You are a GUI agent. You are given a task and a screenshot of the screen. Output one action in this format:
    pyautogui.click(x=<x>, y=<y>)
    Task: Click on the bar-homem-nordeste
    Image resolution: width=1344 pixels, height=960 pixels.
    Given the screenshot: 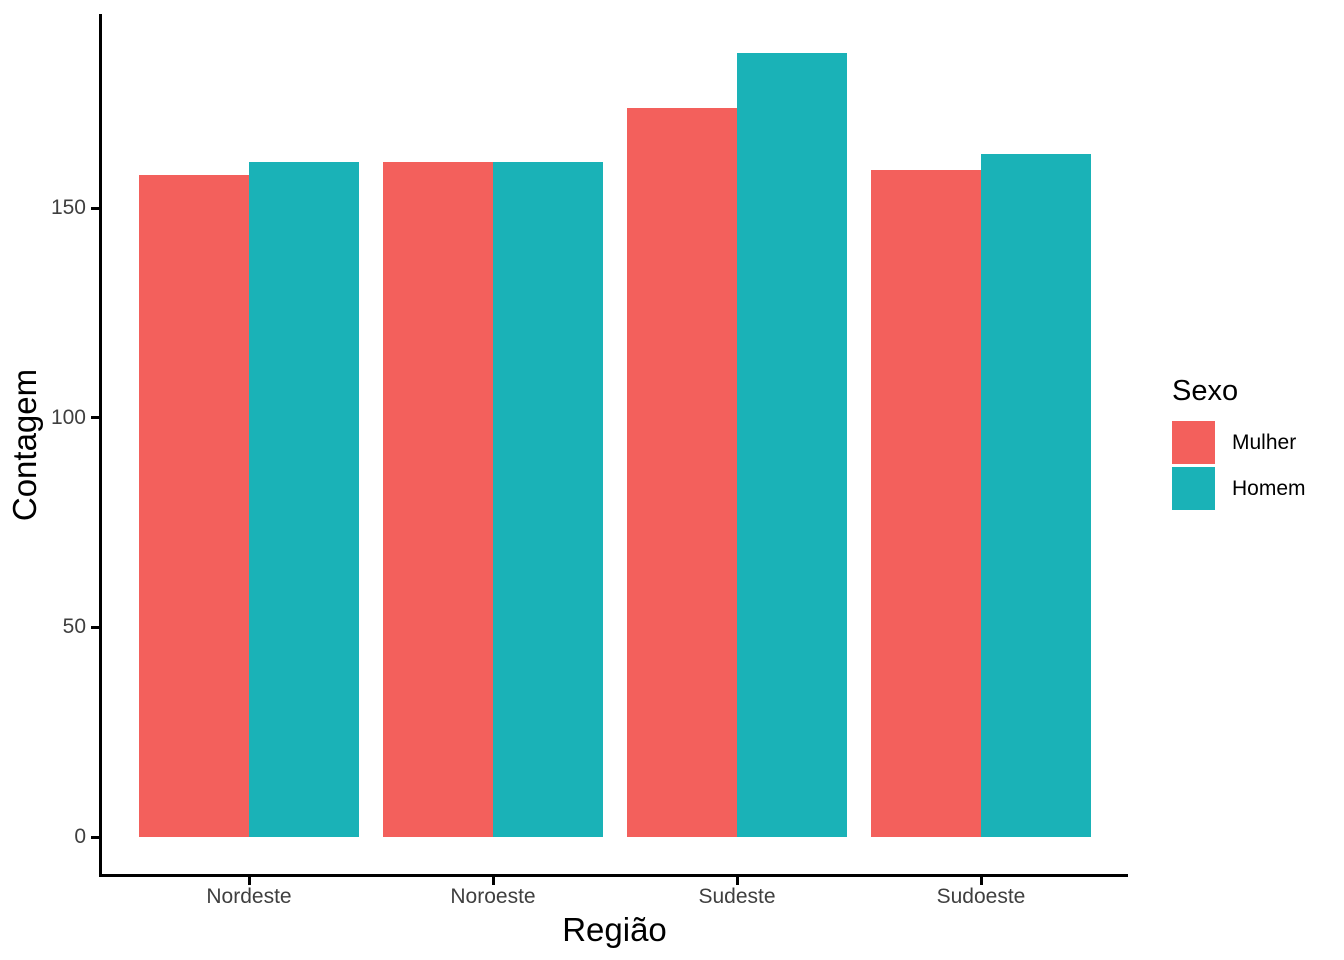 What is the action you would take?
    pyautogui.click(x=304, y=499)
    